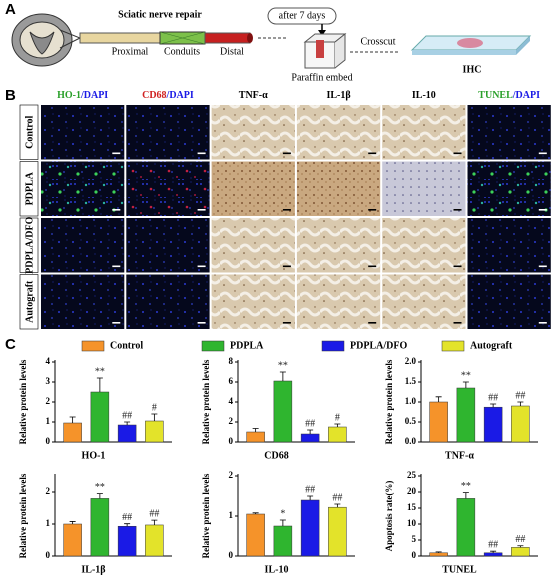 This screenshot has height=577, width=553. I want to click on bar-chart: 0 5 10 15 20 25 Apoptosis rate(%) TUNEL ** ## ##, so click(461, 522).